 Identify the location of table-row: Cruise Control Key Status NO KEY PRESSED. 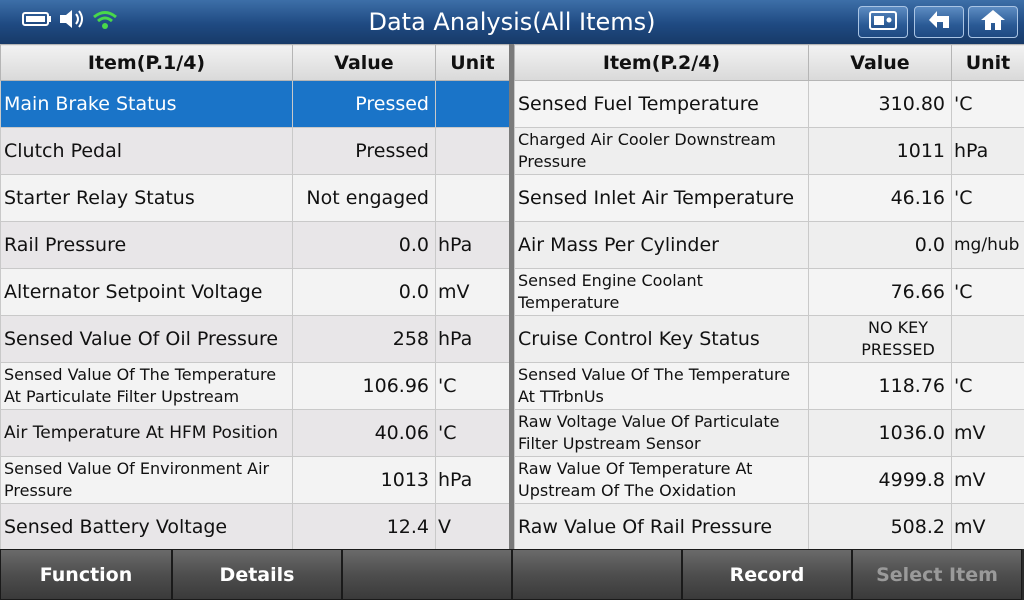
(769, 339).